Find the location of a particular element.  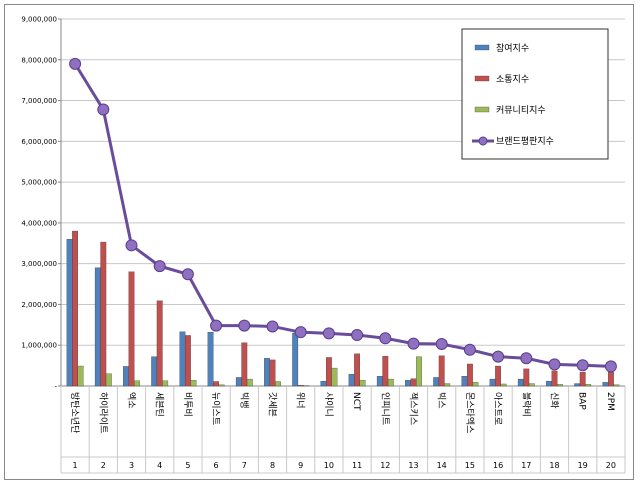

rank-label: 10 is located at coordinates (329, 465).